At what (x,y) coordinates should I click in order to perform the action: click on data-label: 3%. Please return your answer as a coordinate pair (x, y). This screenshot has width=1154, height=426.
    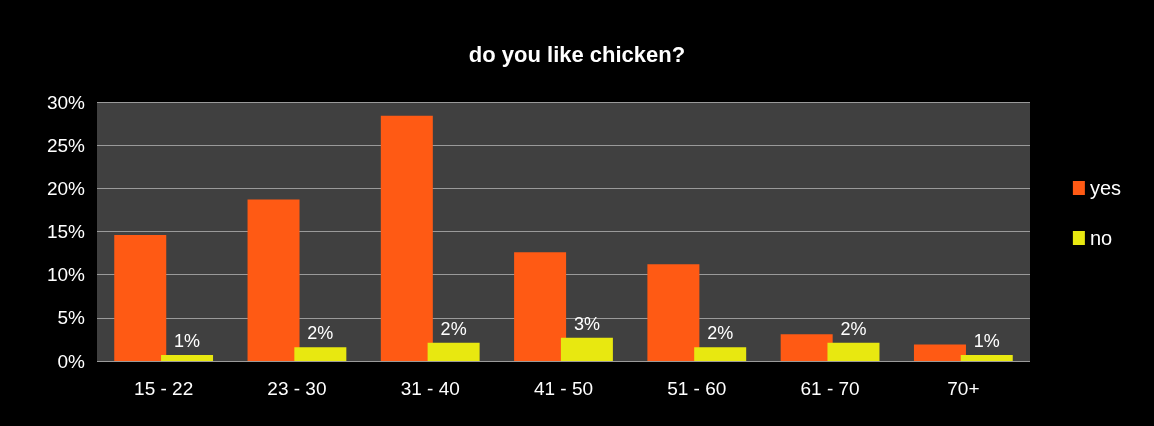
    Looking at the image, I should click on (586, 323).